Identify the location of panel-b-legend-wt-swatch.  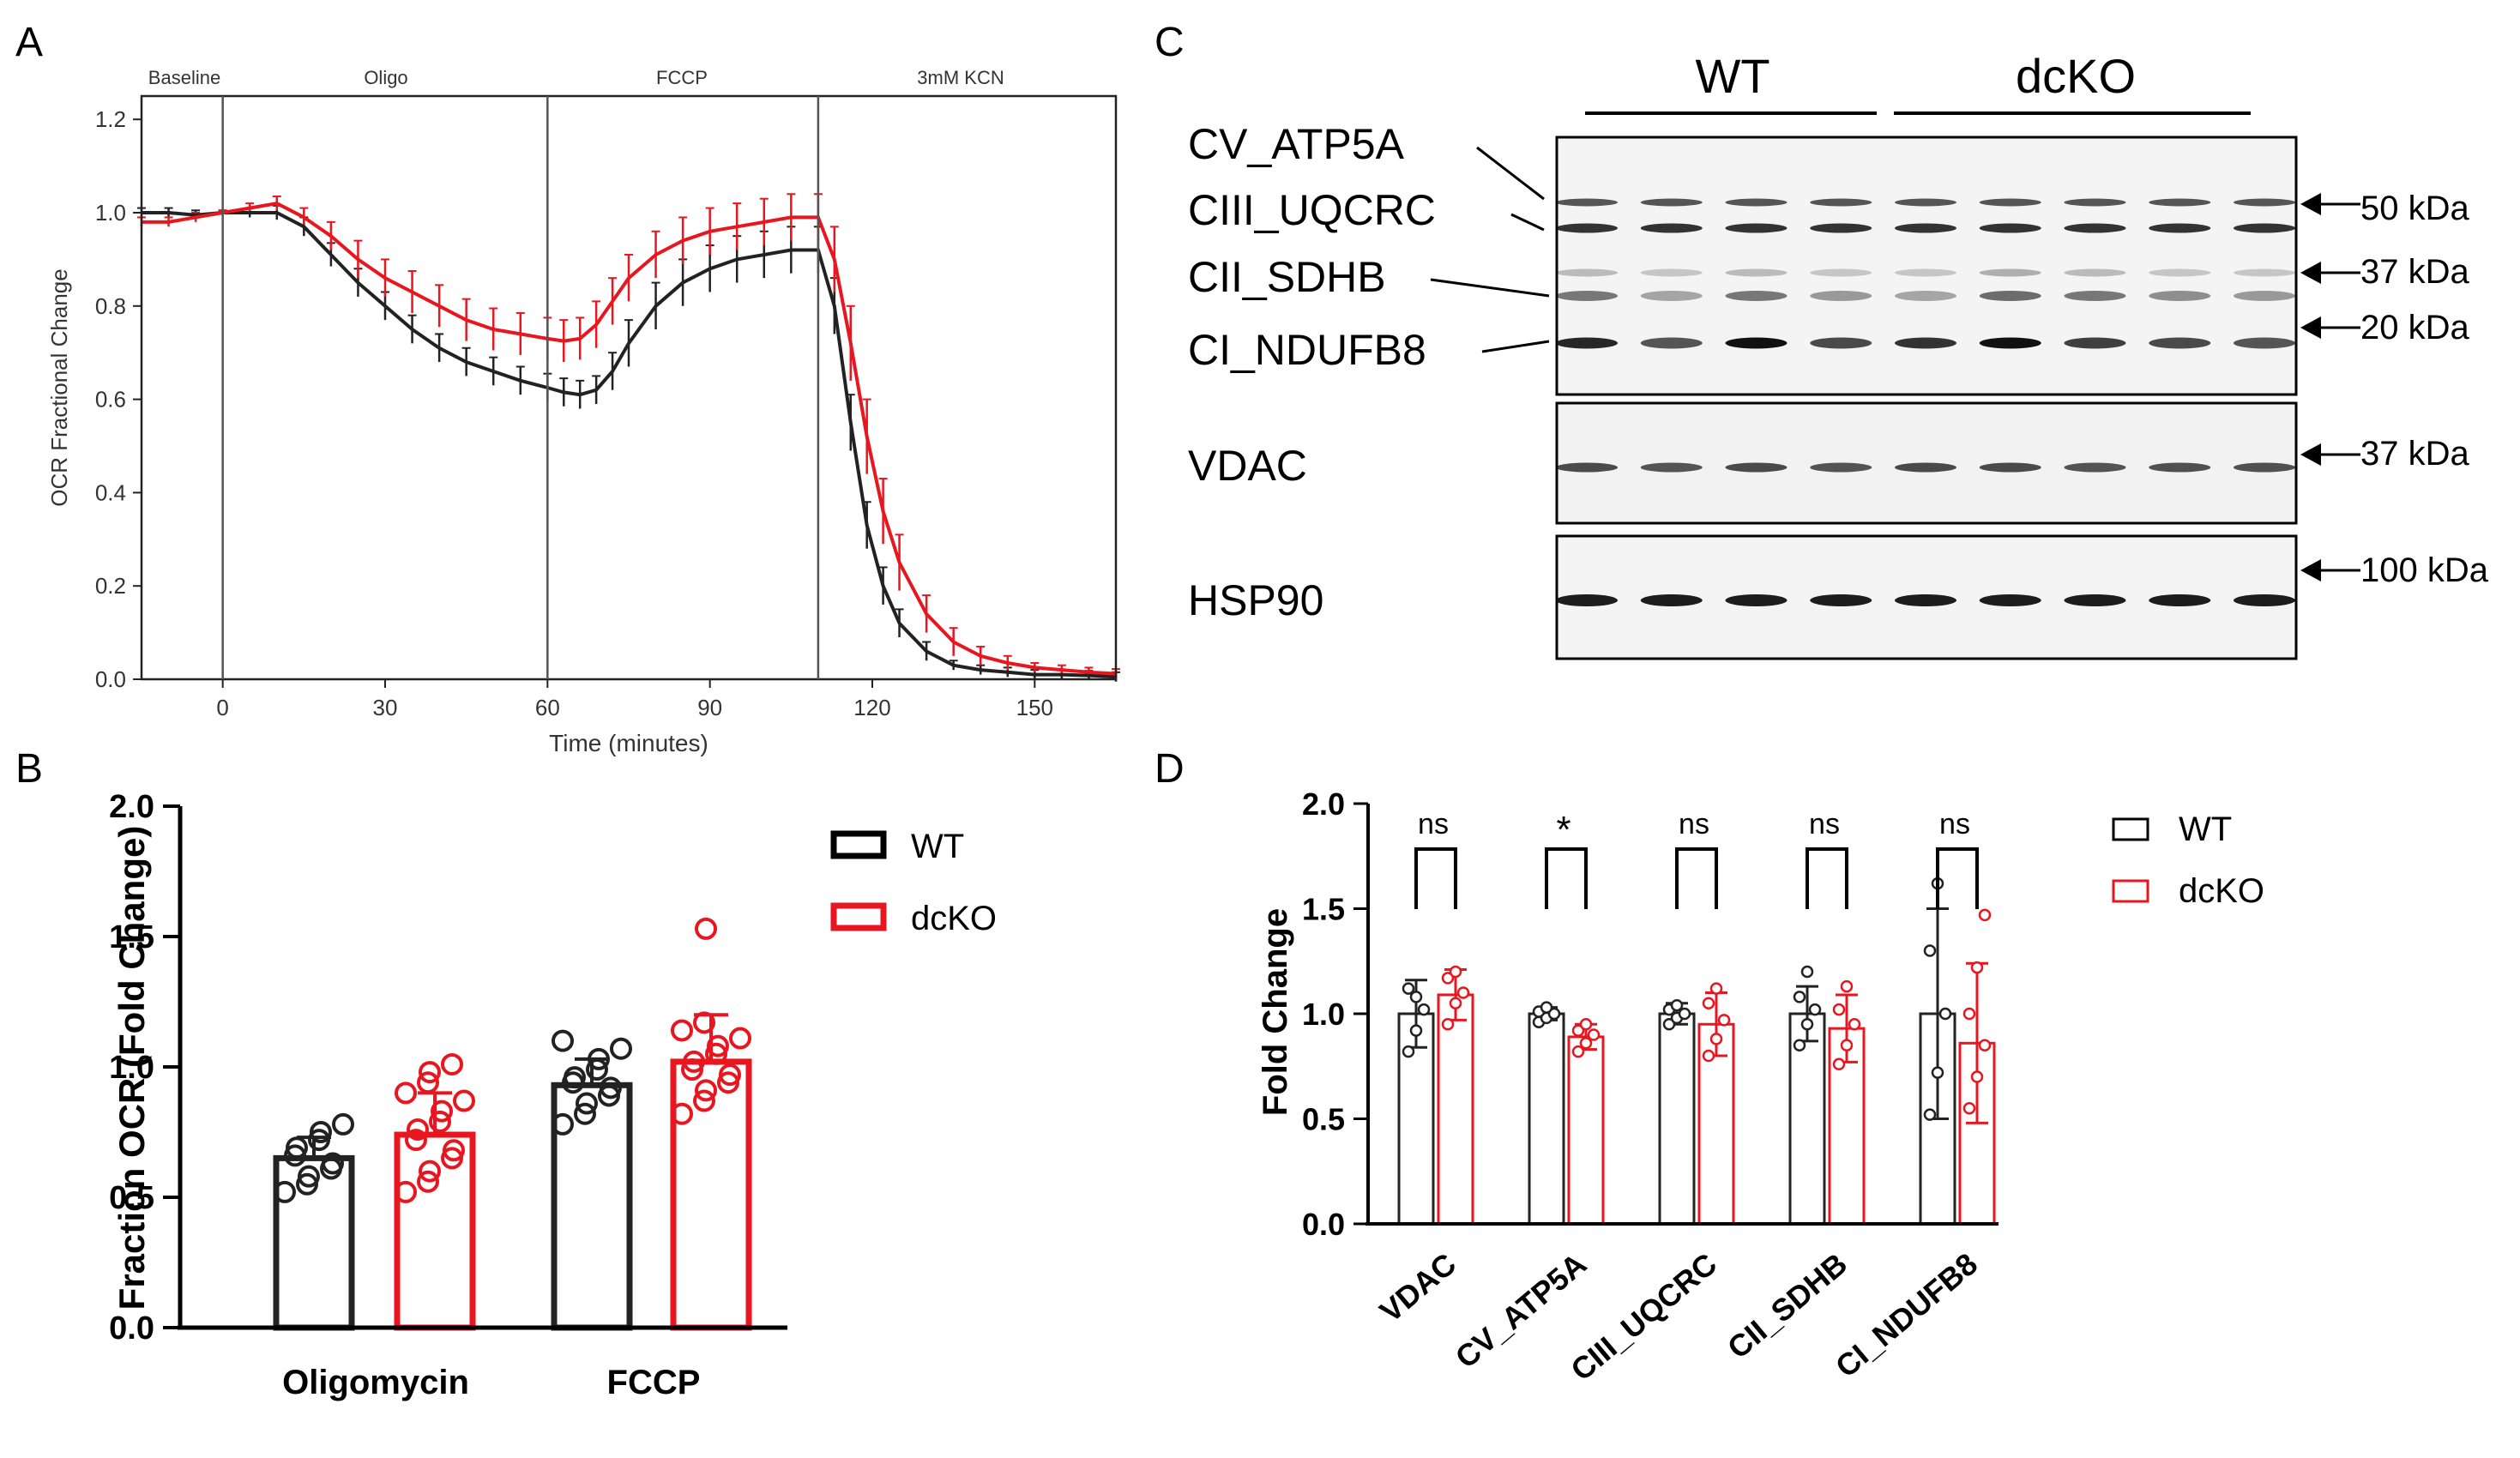
(858, 845).